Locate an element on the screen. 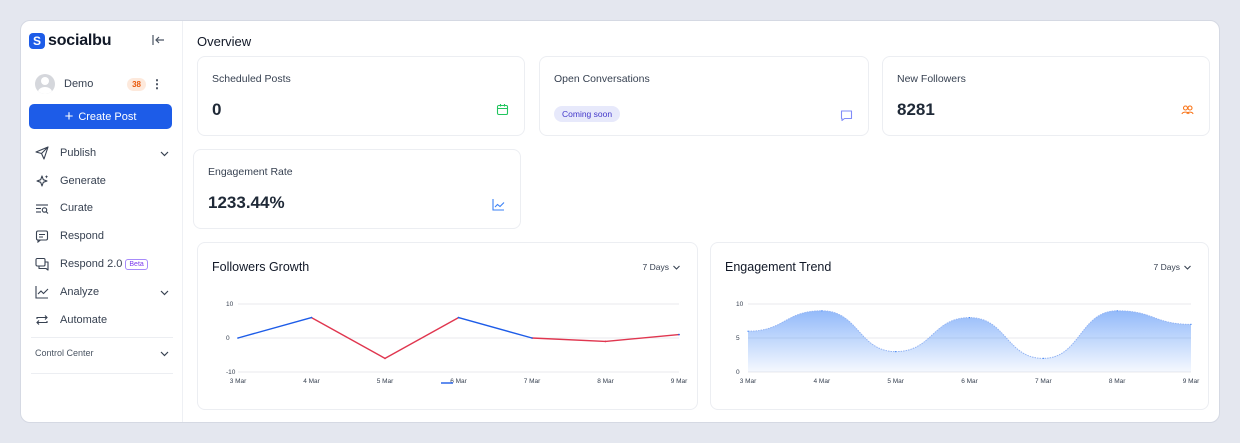 Image resolution: width=1240 pixels, height=443 pixels. sidebar-item-respond-2: Respond 2.0 Beta is located at coordinates (102, 264).